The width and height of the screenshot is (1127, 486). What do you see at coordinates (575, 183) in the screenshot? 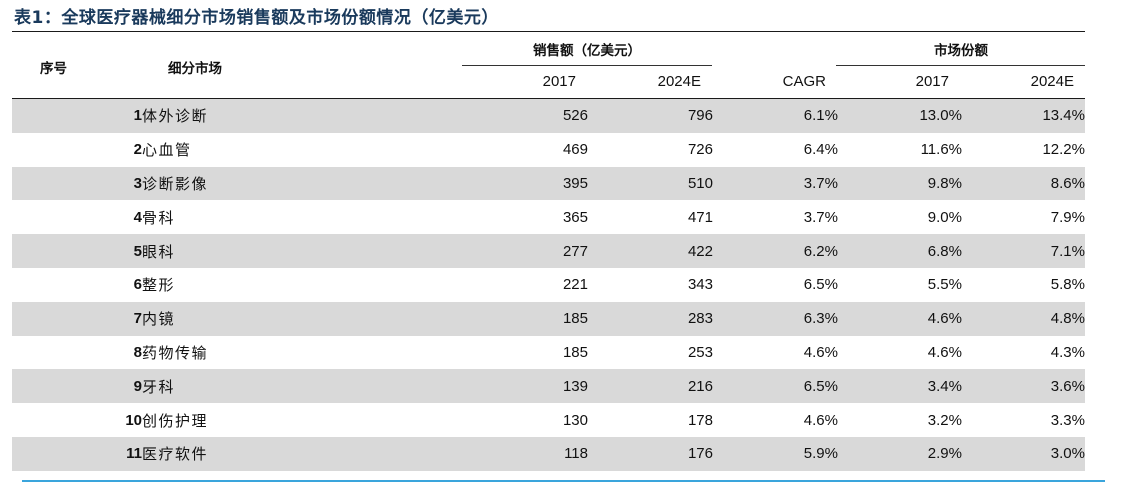
I see `cell-sales-2017: 395` at bounding box center [575, 183].